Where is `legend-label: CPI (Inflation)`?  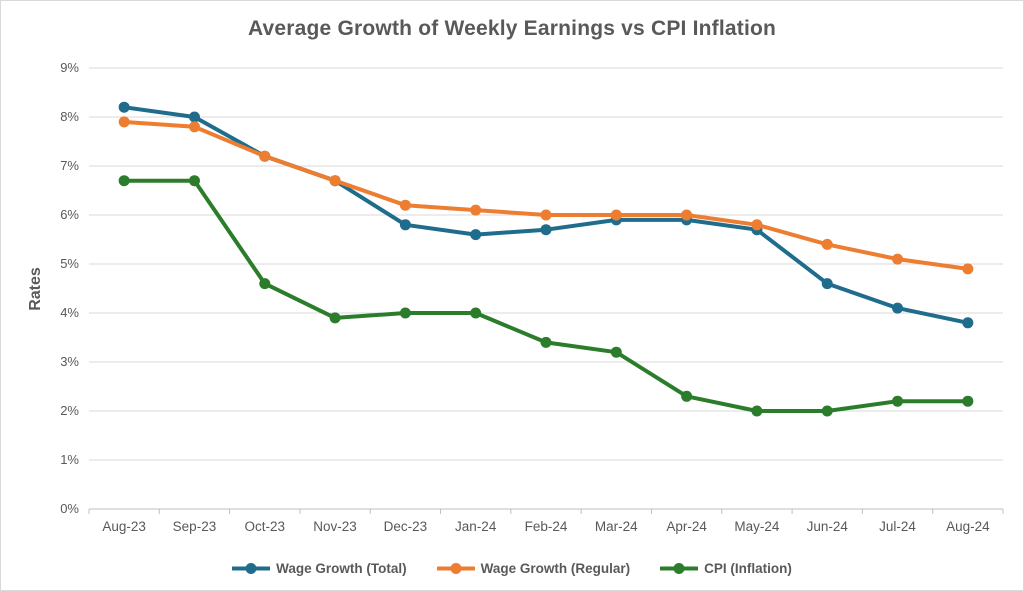 legend-label: CPI (Inflation) is located at coordinates (748, 568).